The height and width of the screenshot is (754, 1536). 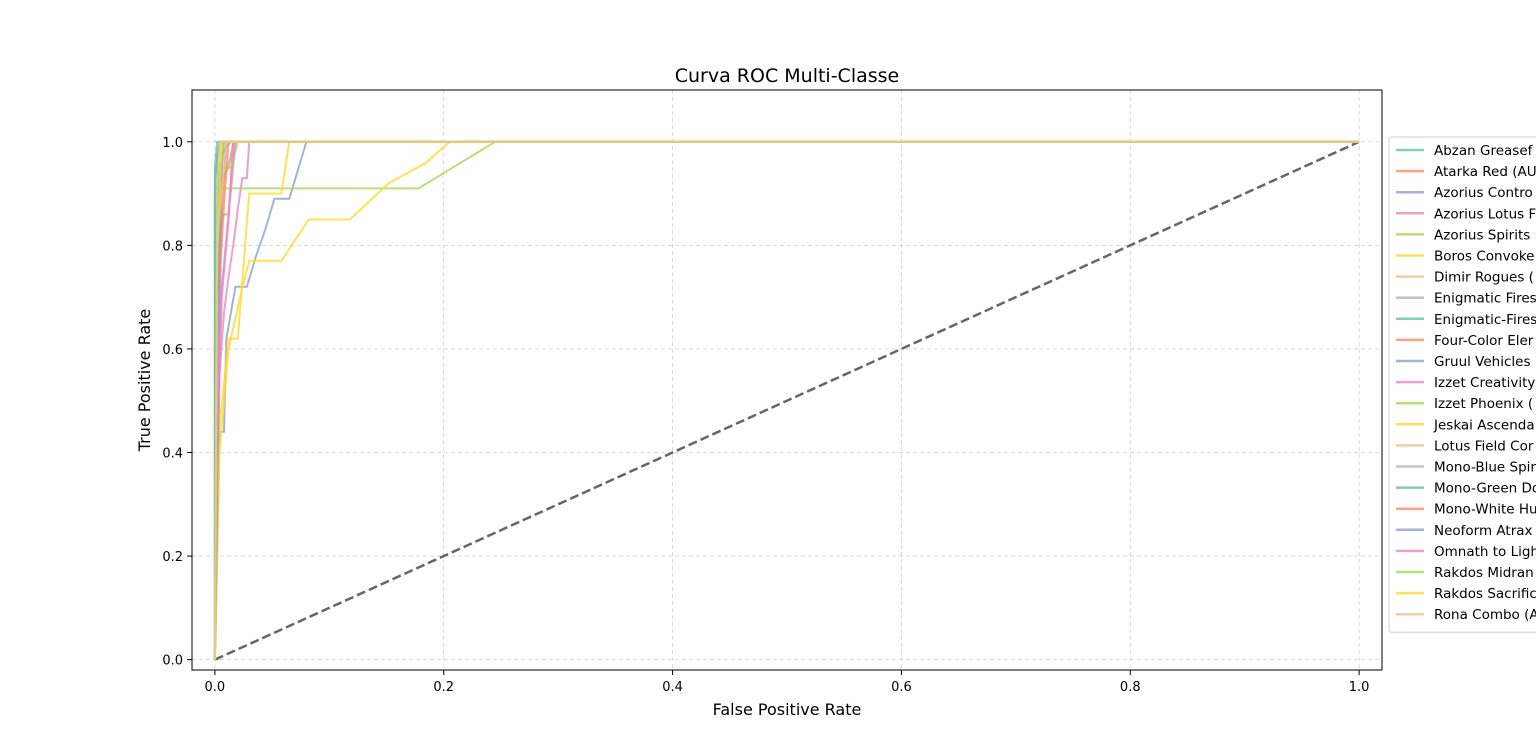 I want to click on legend-label: Mono-White Hu, so click(x=1485, y=510).